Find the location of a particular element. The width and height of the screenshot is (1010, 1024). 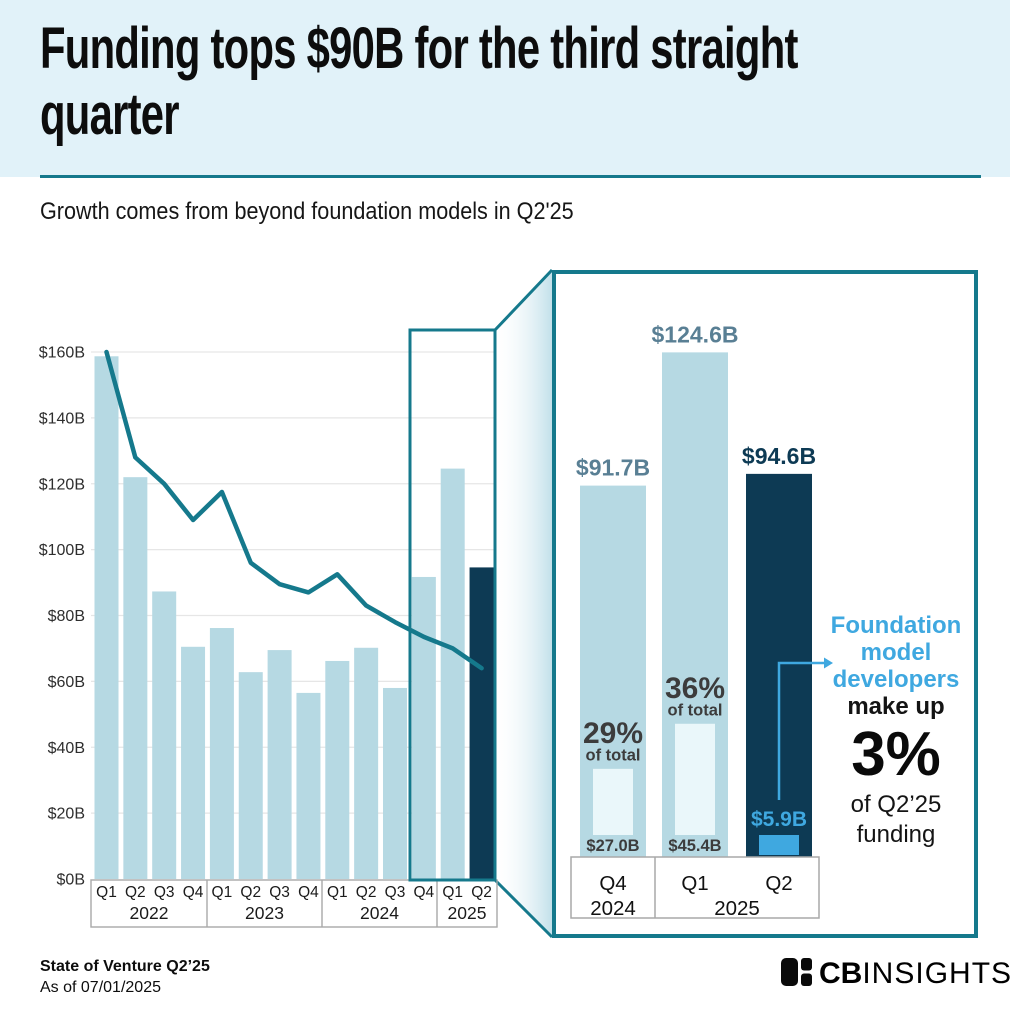

zoom-xtick-year-label: 2024 is located at coordinates (613, 908).